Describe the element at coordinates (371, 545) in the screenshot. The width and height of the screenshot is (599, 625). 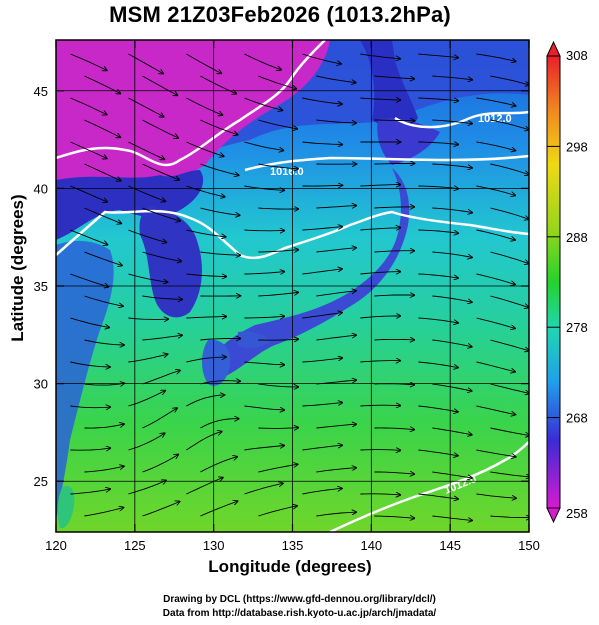
I see `x-tick-label: 140` at that location.